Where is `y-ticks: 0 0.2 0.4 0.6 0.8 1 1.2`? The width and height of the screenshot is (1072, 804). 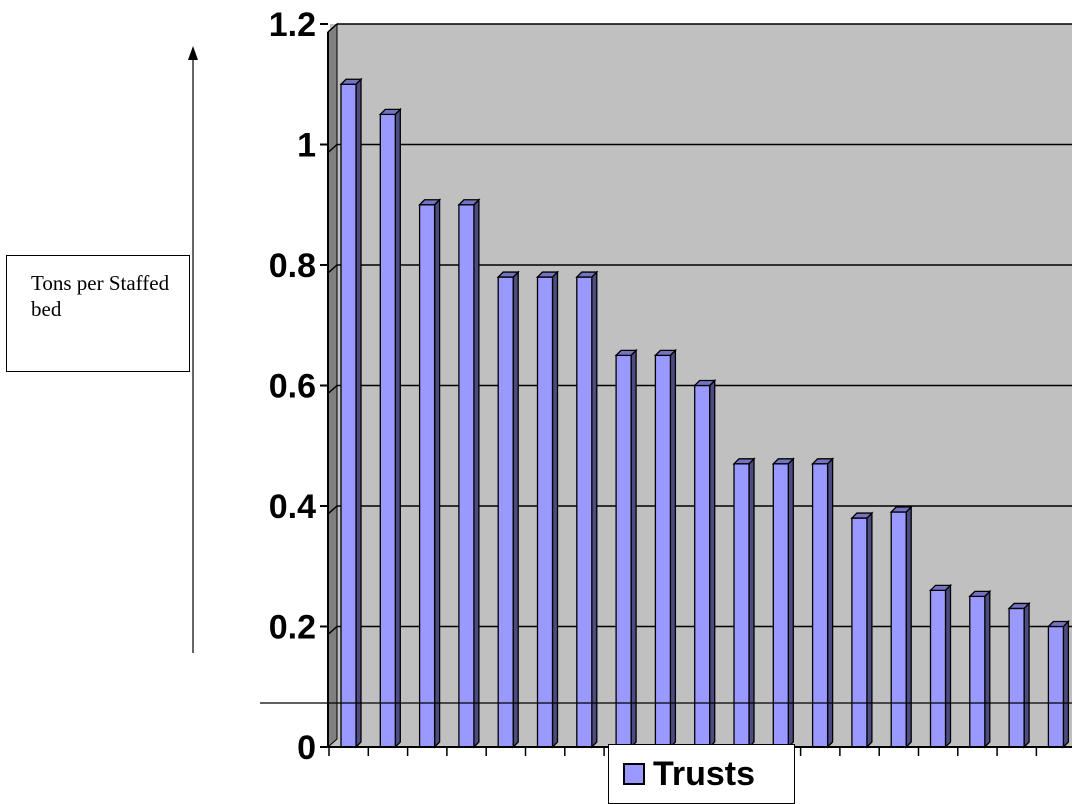 y-ticks: 0 0.2 0.4 0.6 0.8 1 1.2 is located at coordinates (298, 386).